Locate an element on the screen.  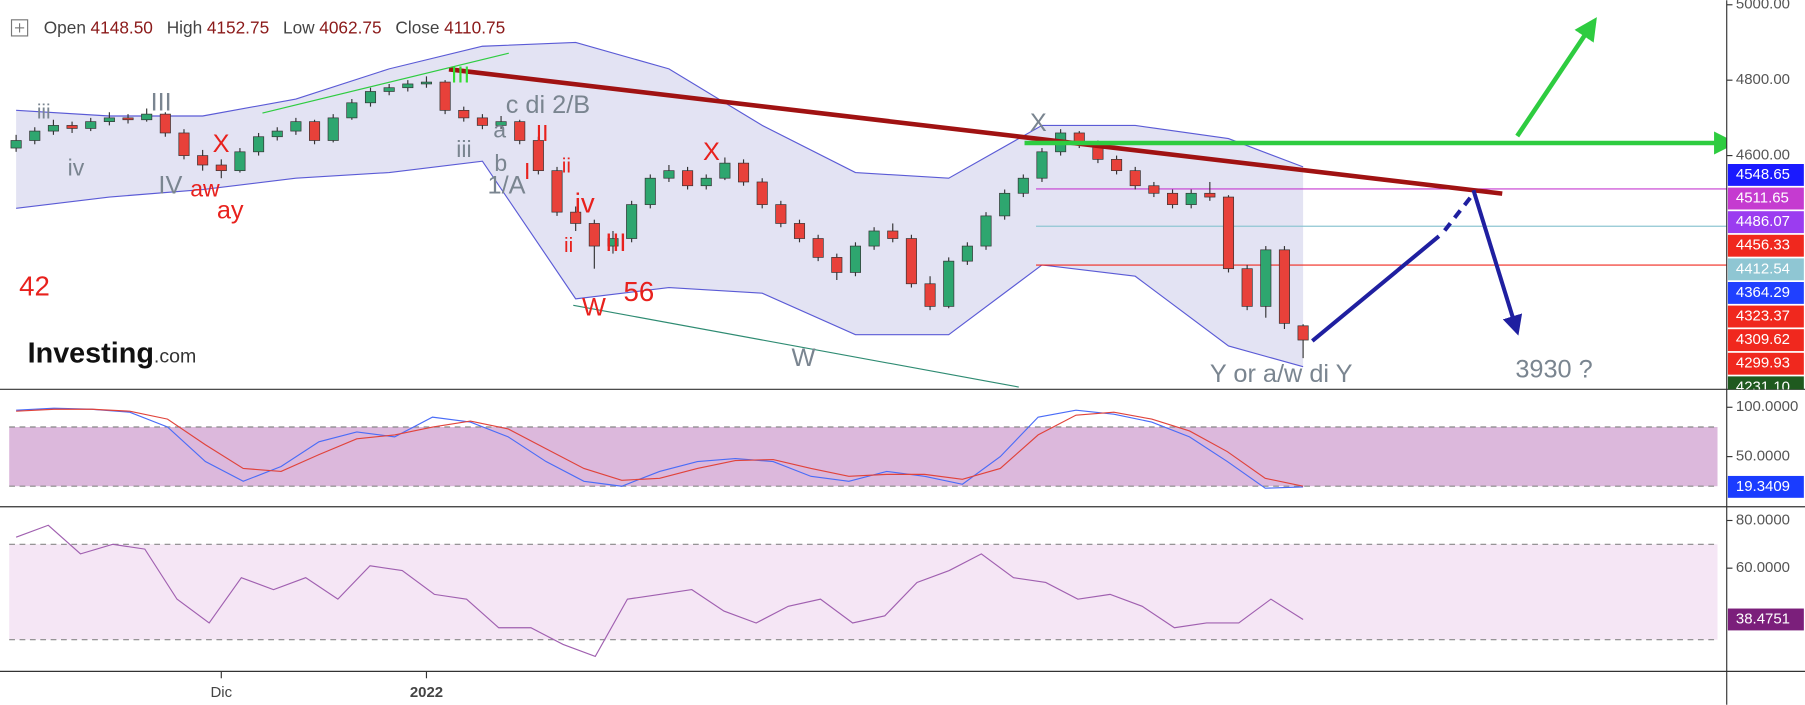
blue-path-dashed is located at coordinates (1459, 212).